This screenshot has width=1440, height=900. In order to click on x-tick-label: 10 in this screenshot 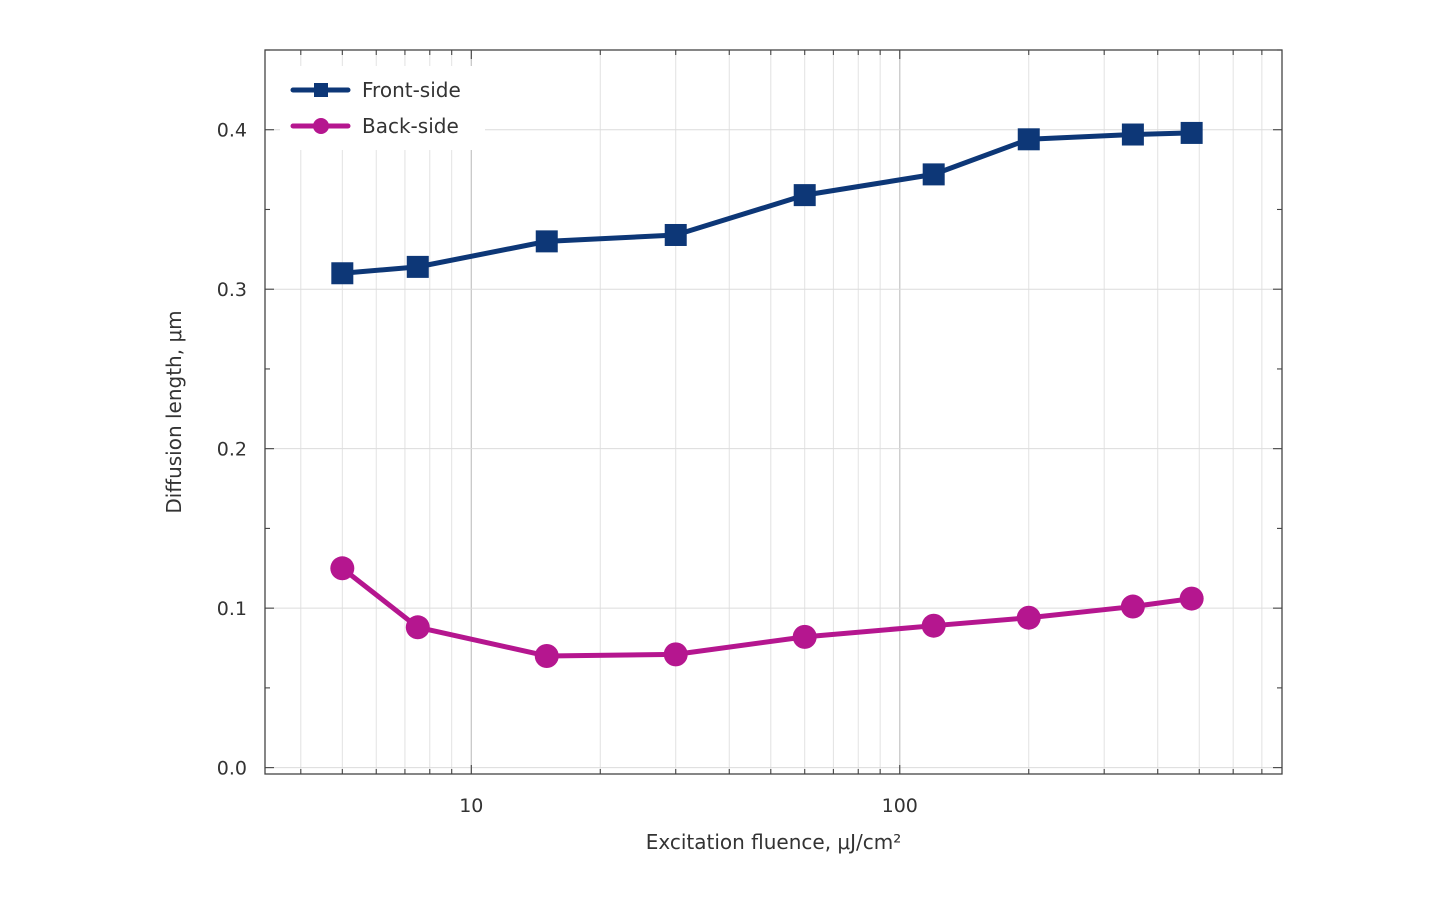, I will do `click(471, 806)`.